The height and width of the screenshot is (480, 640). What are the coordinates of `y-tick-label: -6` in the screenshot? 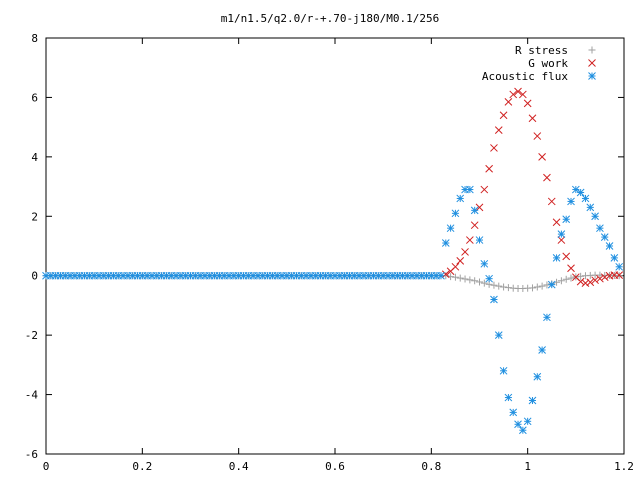 It's located at (31, 454).